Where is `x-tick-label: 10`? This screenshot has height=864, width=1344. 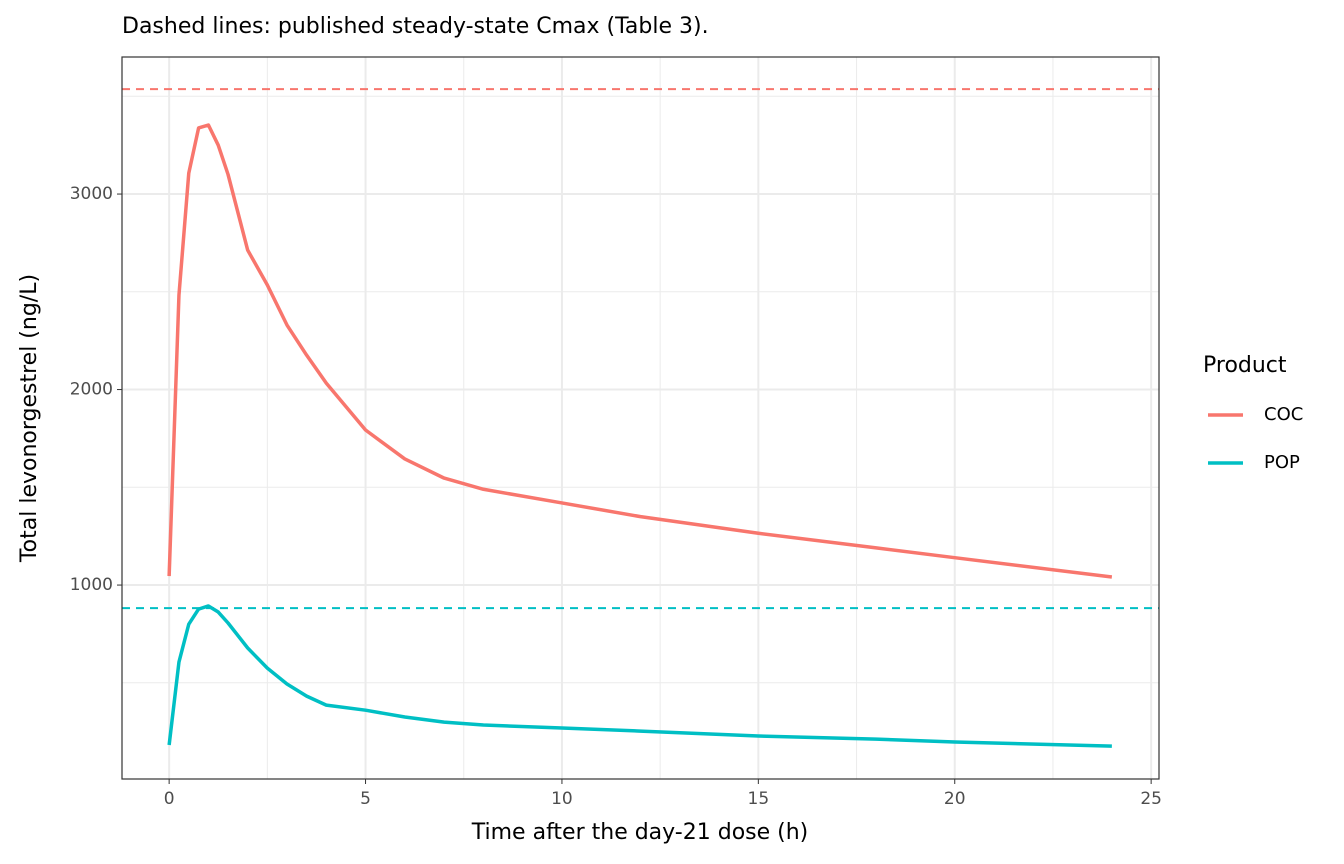
x-tick-label: 10 is located at coordinates (562, 799).